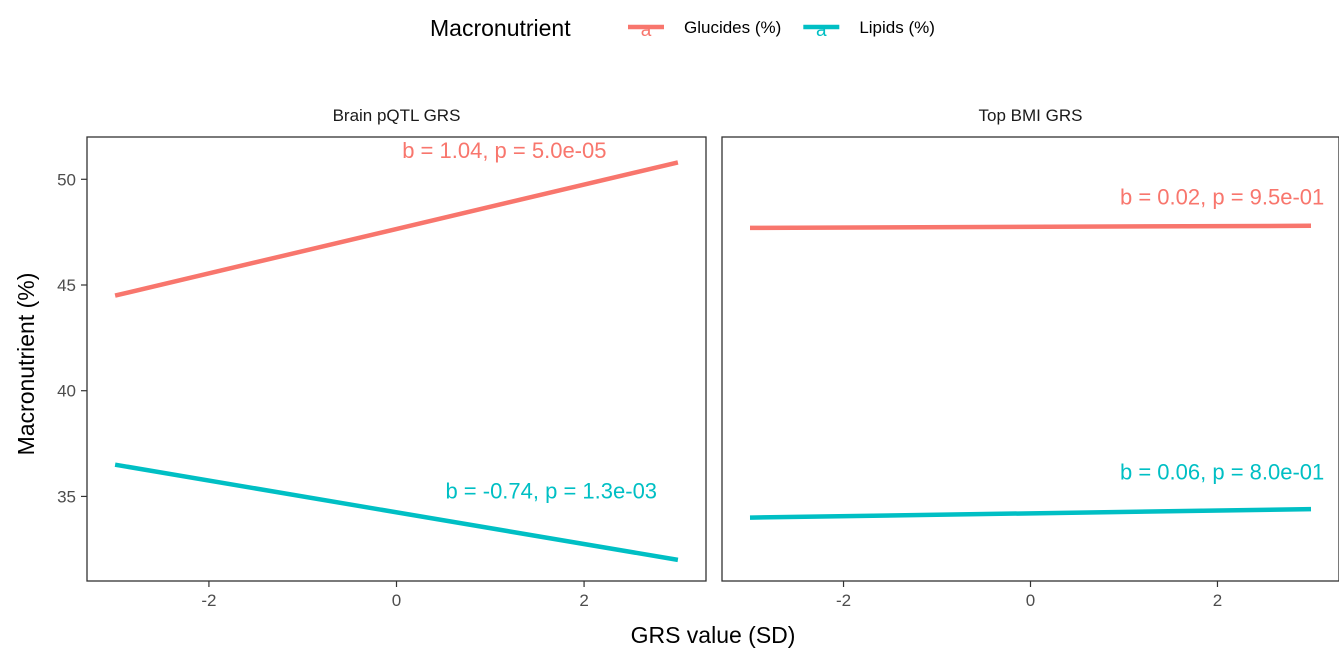 The height and width of the screenshot is (652, 1339). Describe the element at coordinates (1222, 472) in the screenshot. I see `regression-annotation: b = 0.06, p = 8.0e-01` at that location.